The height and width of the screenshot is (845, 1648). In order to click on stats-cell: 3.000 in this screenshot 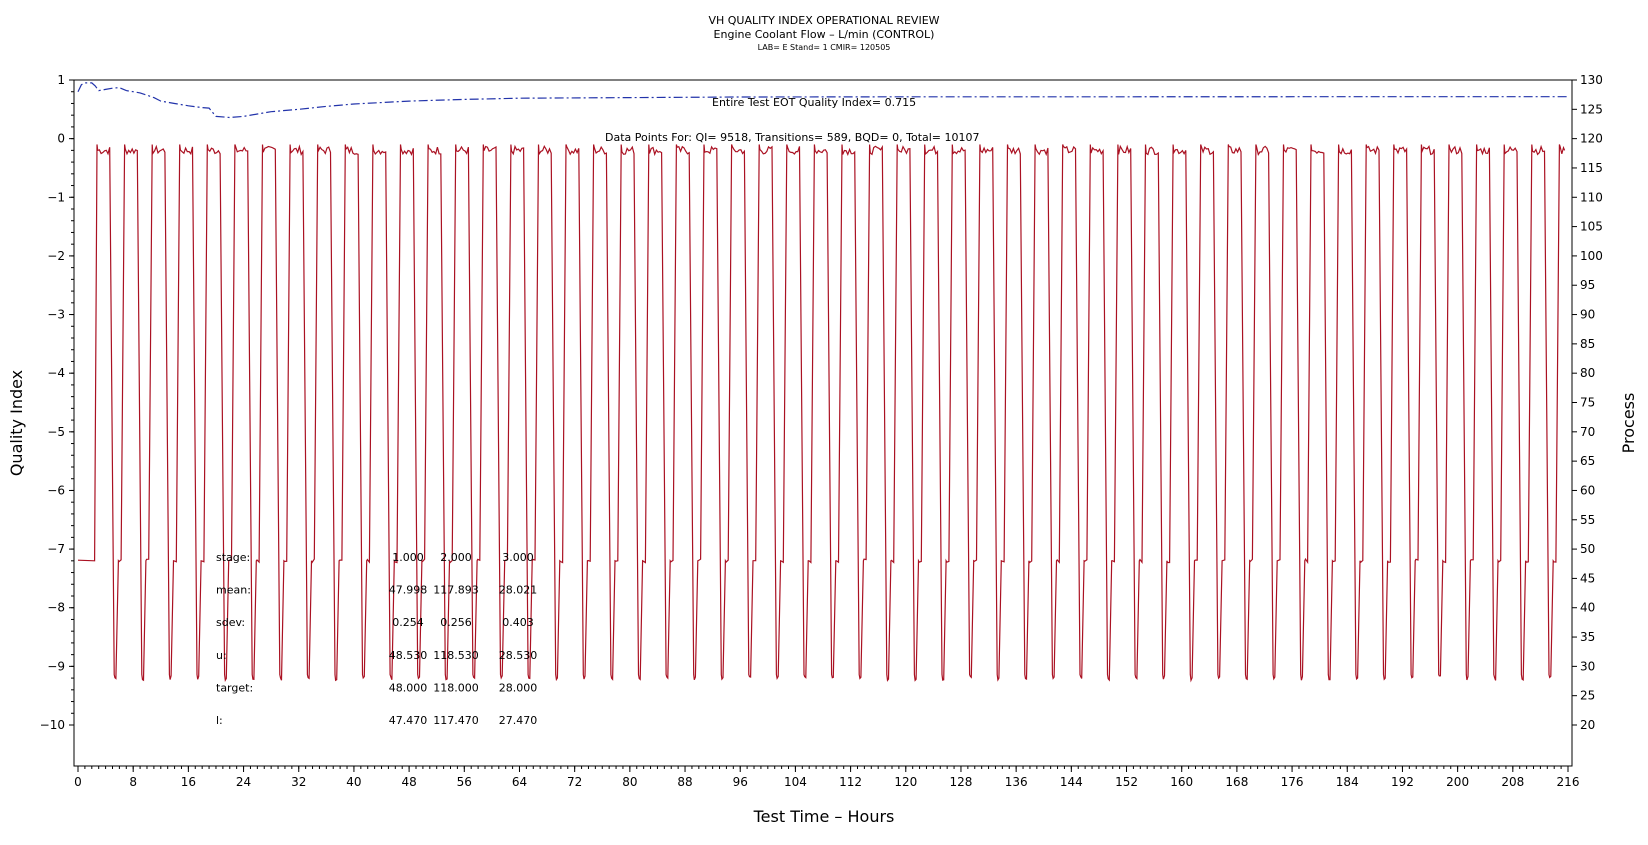, I will do `click(518, 557)`.